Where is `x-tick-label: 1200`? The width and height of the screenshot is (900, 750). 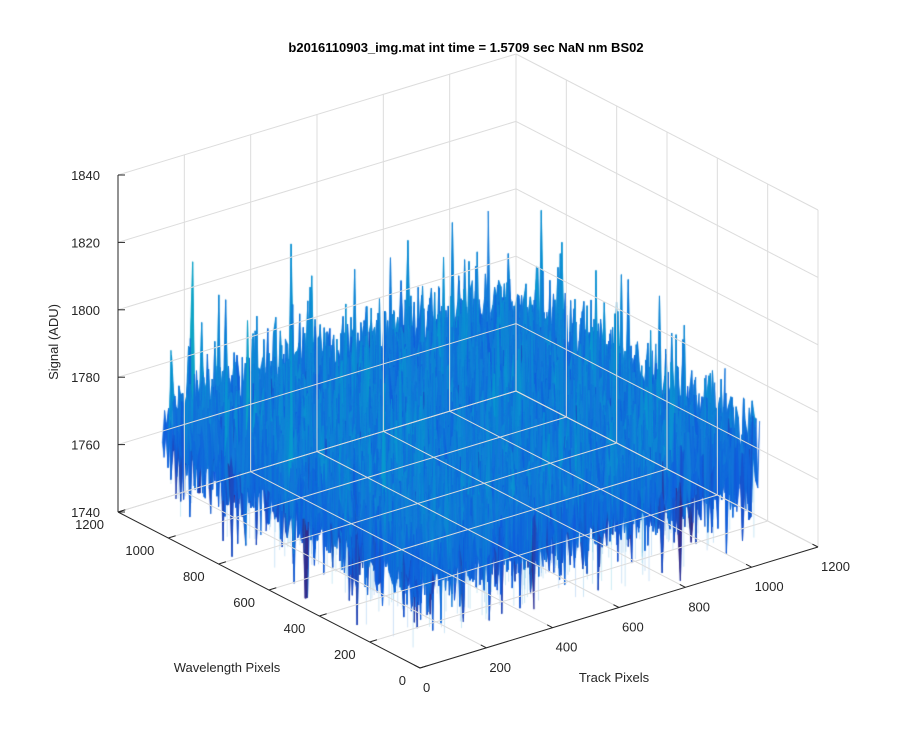 x-tick-label: 1200 is located at coordinates (835, 566).